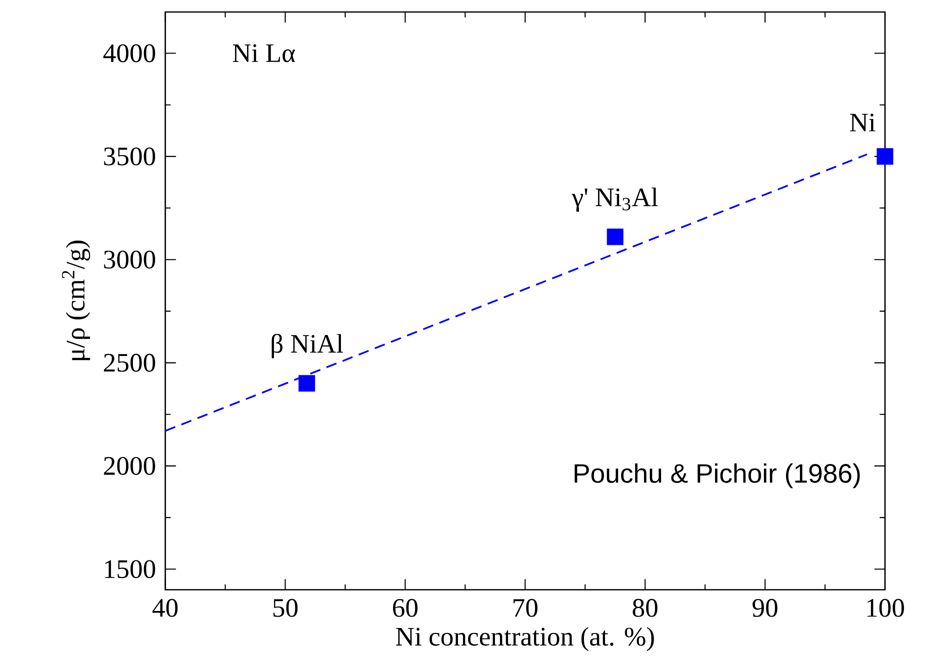  What do you see at coordinates (525, 638) in the screenshot?
I see `x-axis-title: Ni concentration (at. %)` at bounding box center [525, 638].